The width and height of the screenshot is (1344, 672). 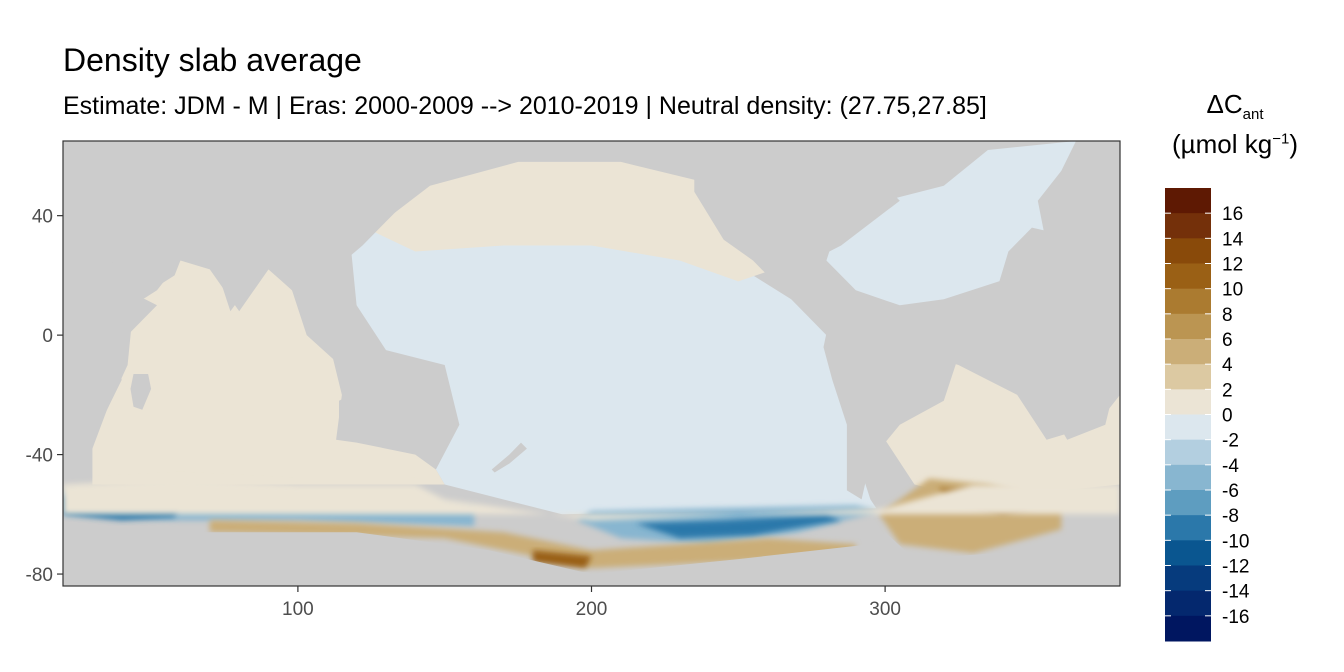 What do you see at coordinates (885, 609) in the screenshot?
I see `x-tick-label: 300` at bounding box center [885, 609].